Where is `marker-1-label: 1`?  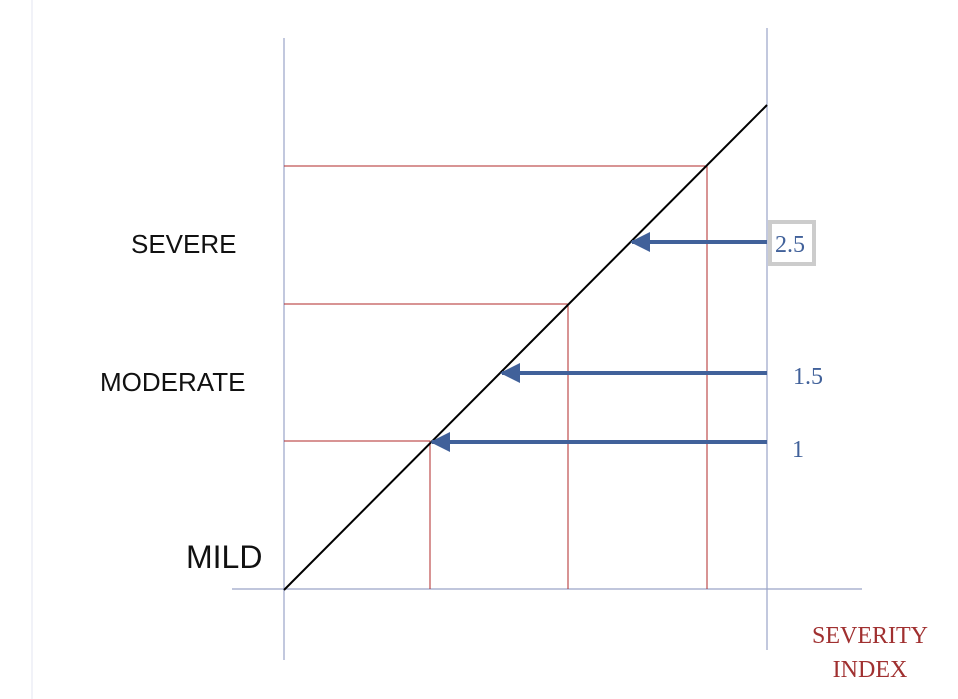
marker-1-label: 1 is located at coordinates (798, 450).